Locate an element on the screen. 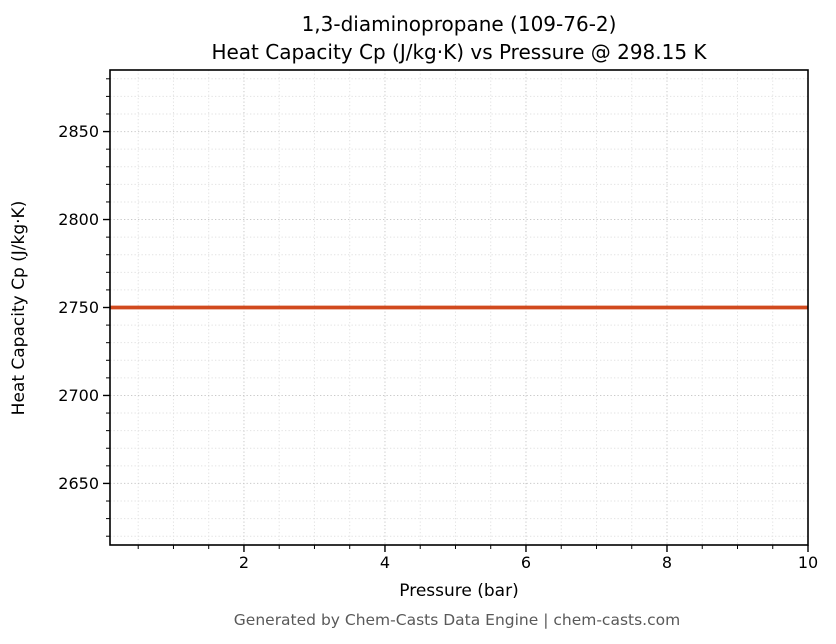 The height and width of the screenshot is (644, 836). y-tick-label: 2750 is located at coordinates (78, 307).